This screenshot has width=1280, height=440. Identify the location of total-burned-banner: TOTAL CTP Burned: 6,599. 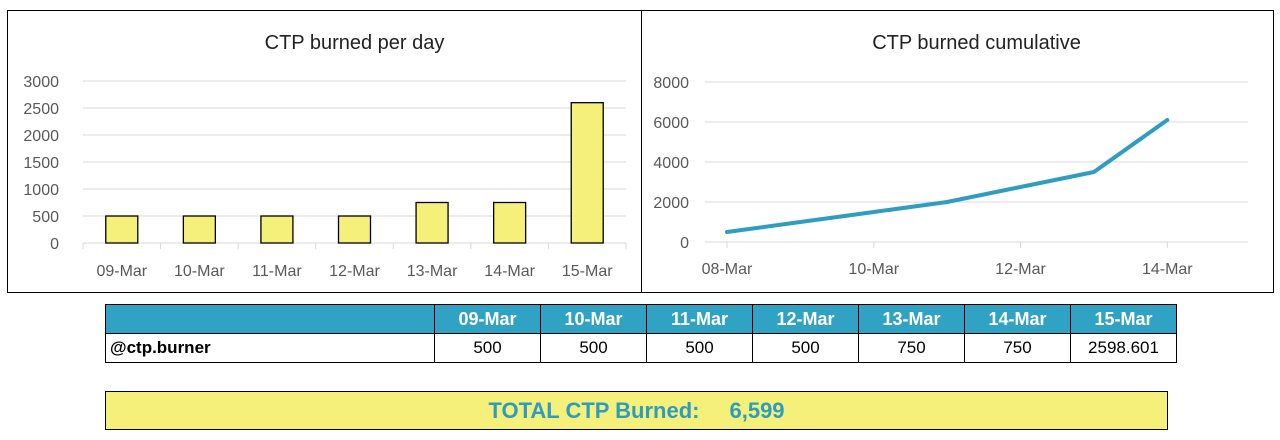
(636, 410).